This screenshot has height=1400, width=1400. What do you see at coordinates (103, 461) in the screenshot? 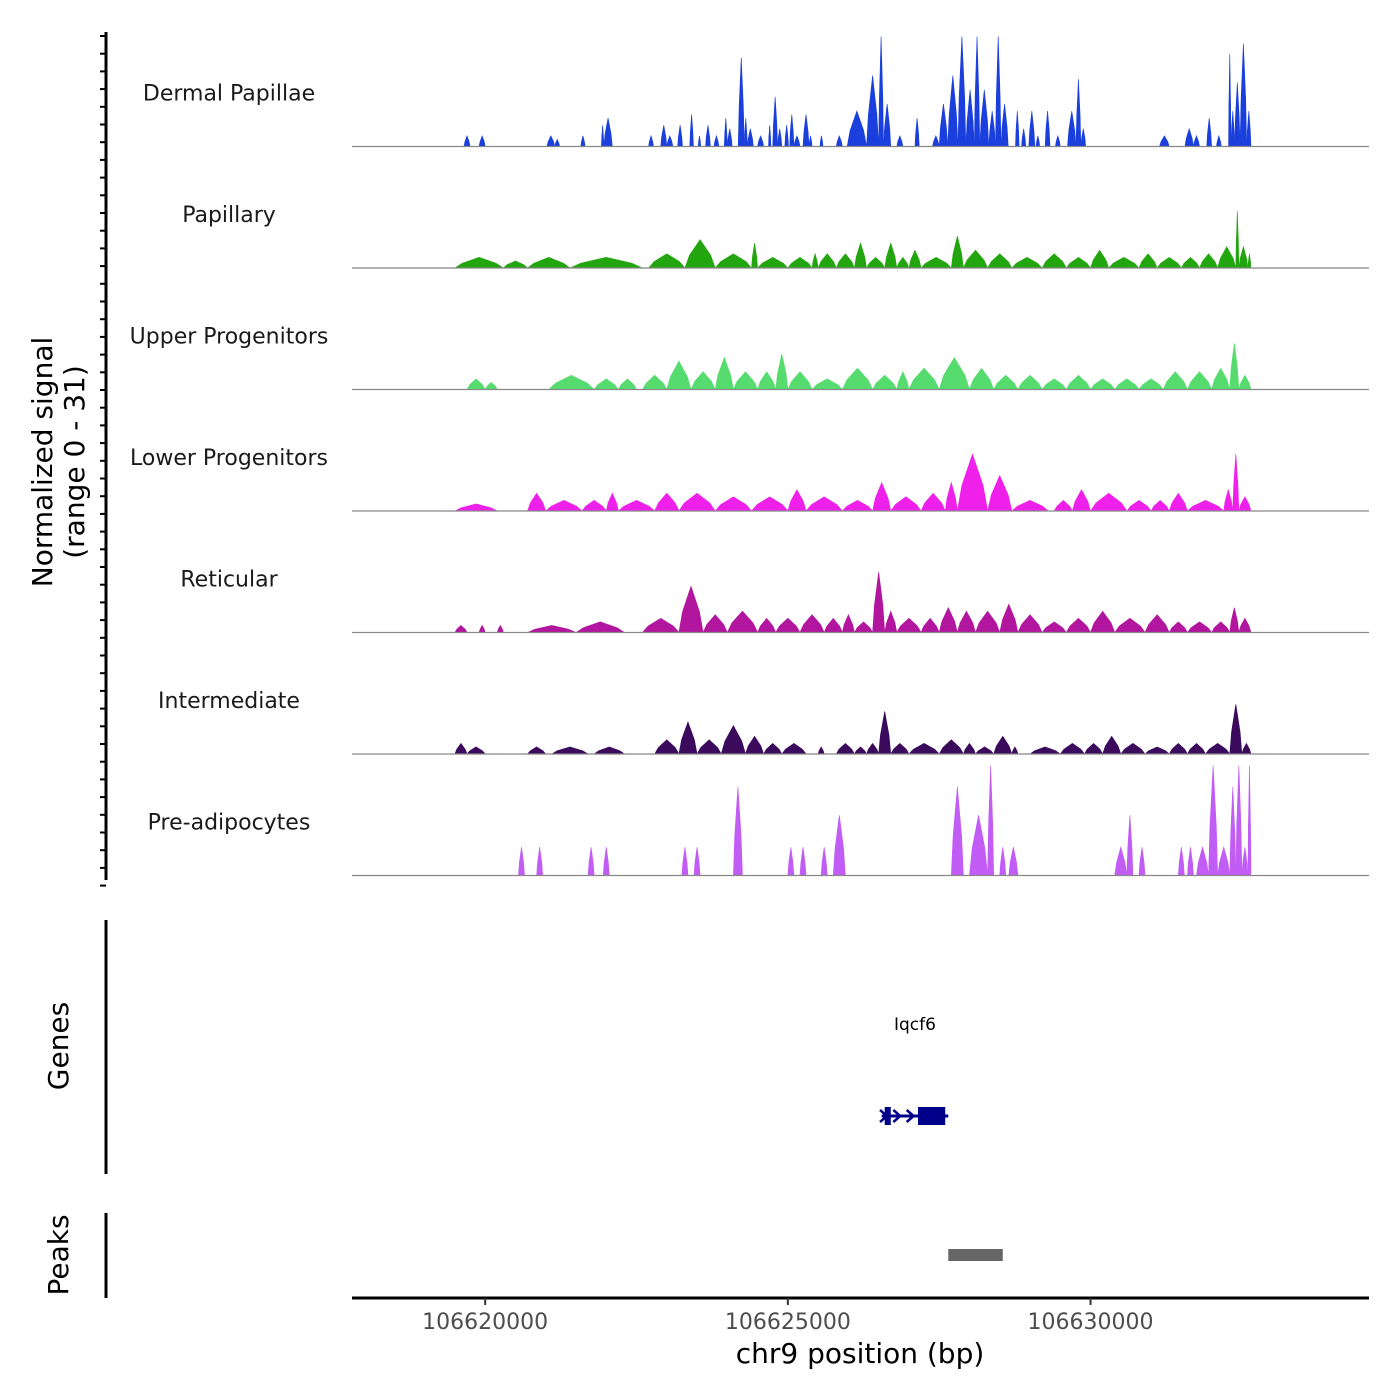
I see `signal-axis-ticks` at bounding box center [103, 461].